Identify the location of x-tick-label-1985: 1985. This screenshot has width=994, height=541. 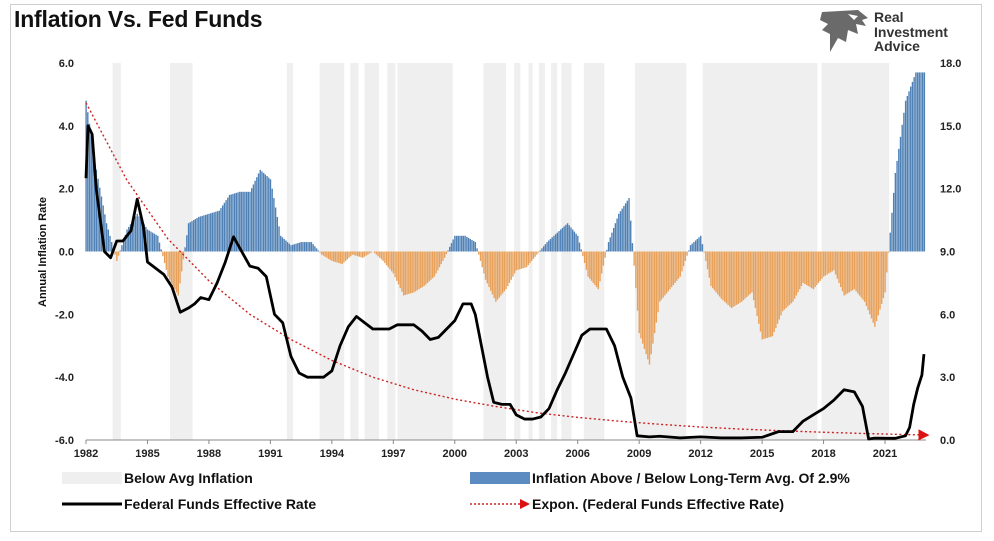
(147, 454).